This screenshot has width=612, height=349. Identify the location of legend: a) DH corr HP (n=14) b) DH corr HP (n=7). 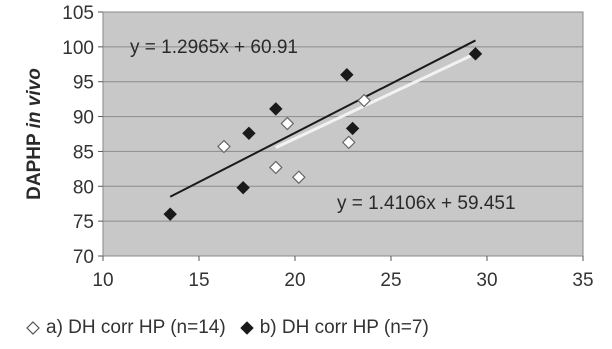
(311, 328).